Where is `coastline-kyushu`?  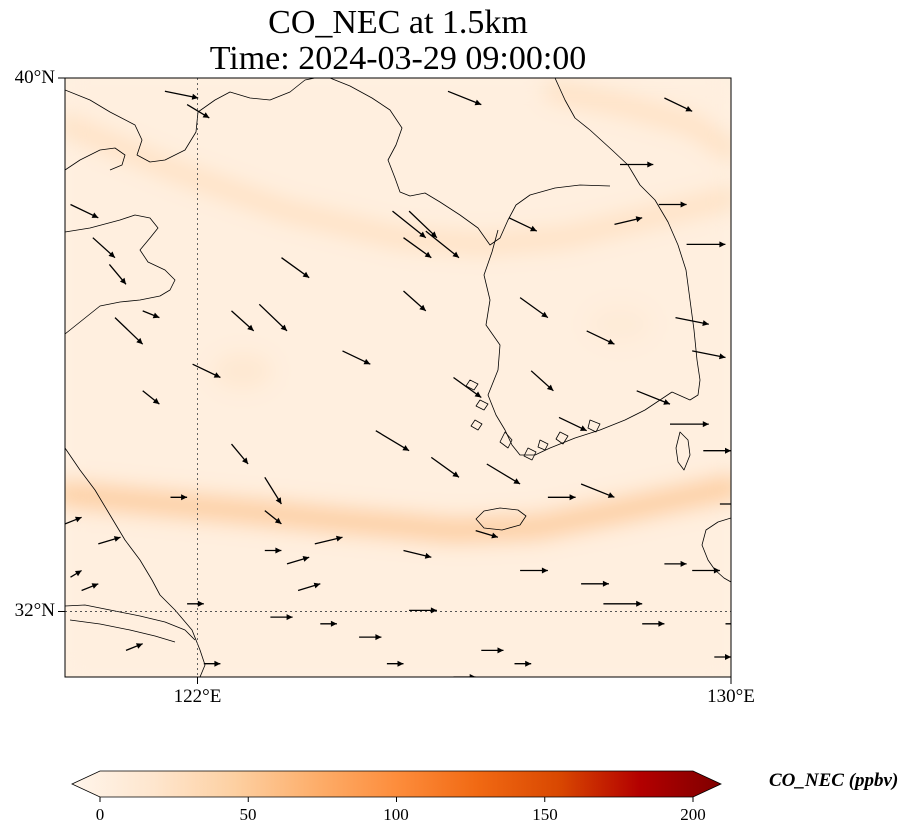 coastline-kyushu is located at coordinates (716, 550).